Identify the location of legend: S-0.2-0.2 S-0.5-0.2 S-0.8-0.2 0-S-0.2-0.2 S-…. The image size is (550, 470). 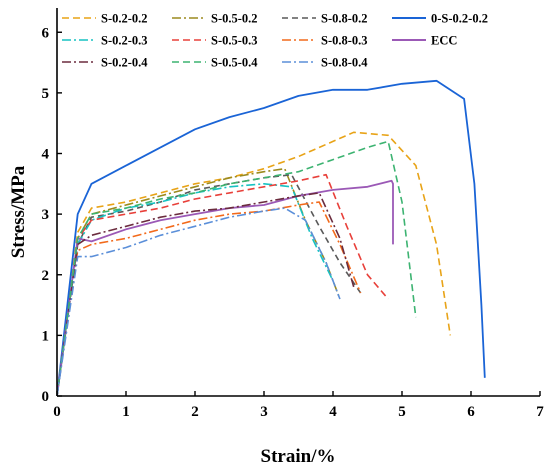
(275, 41).